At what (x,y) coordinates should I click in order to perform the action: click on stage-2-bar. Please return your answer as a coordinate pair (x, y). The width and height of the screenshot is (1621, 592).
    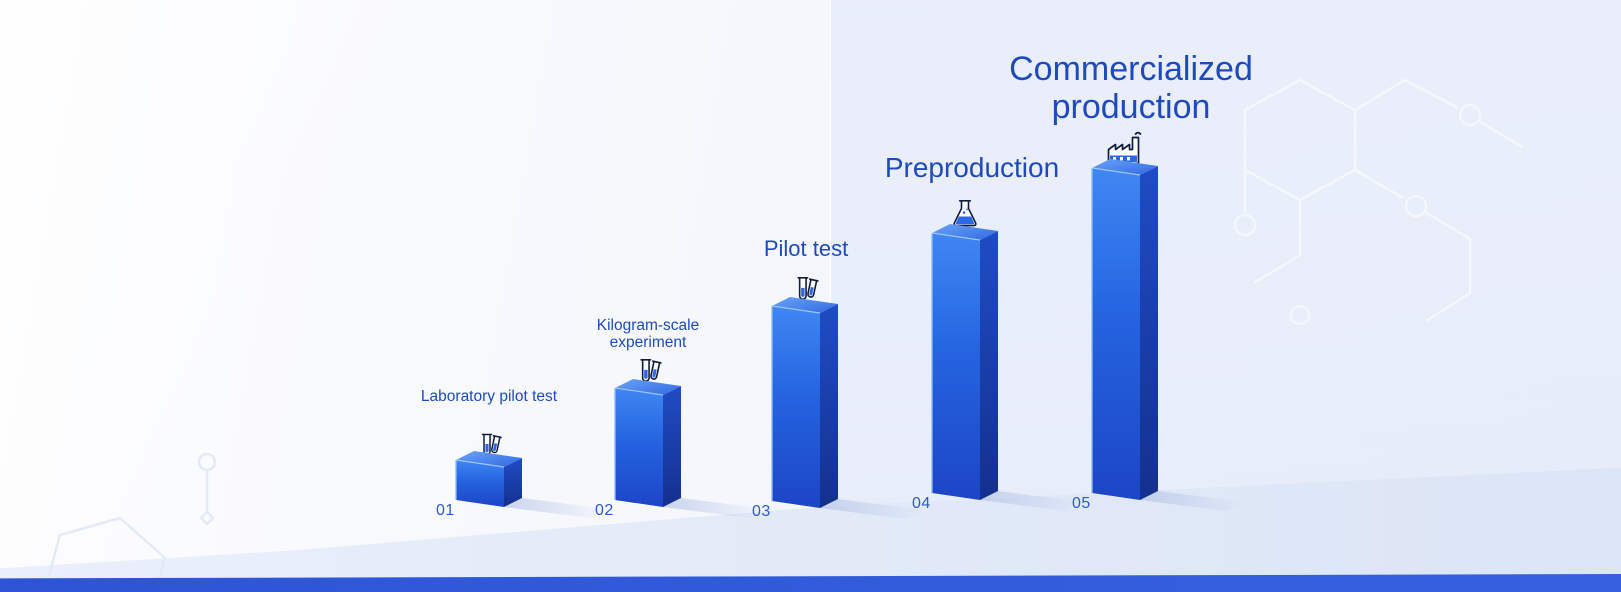
    Looking at the image, I should click on (690, 448).